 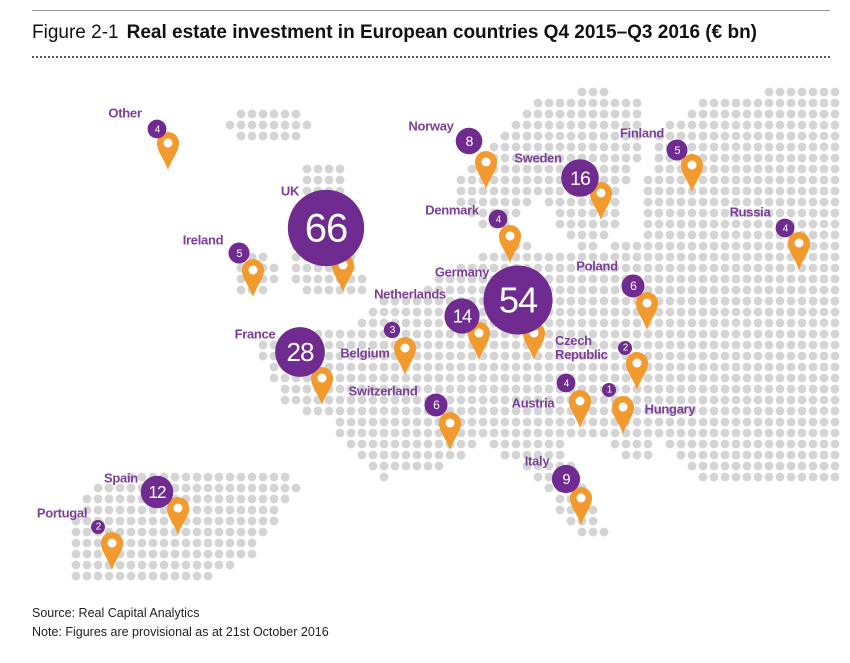 I want to click on bubble-value: 5, so click(x=239, y=254).